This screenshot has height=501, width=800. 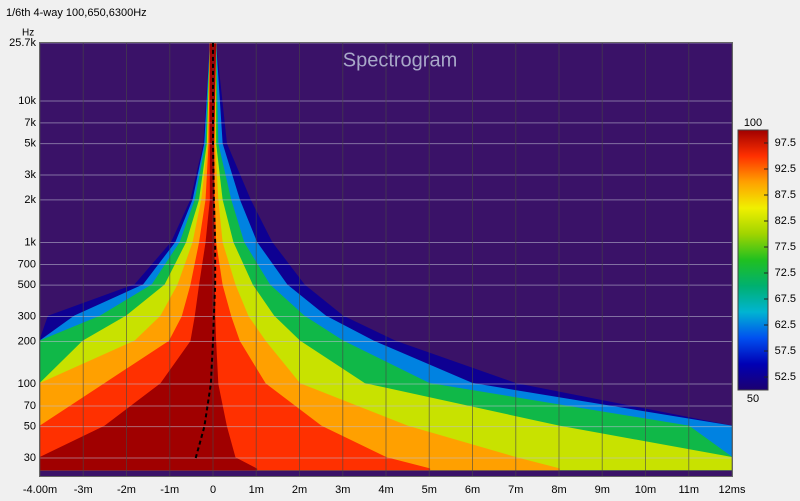 What do you see at coordinates (205, 251) in the screenshot?
I see `peak-line` at bounding box center [205, 251].